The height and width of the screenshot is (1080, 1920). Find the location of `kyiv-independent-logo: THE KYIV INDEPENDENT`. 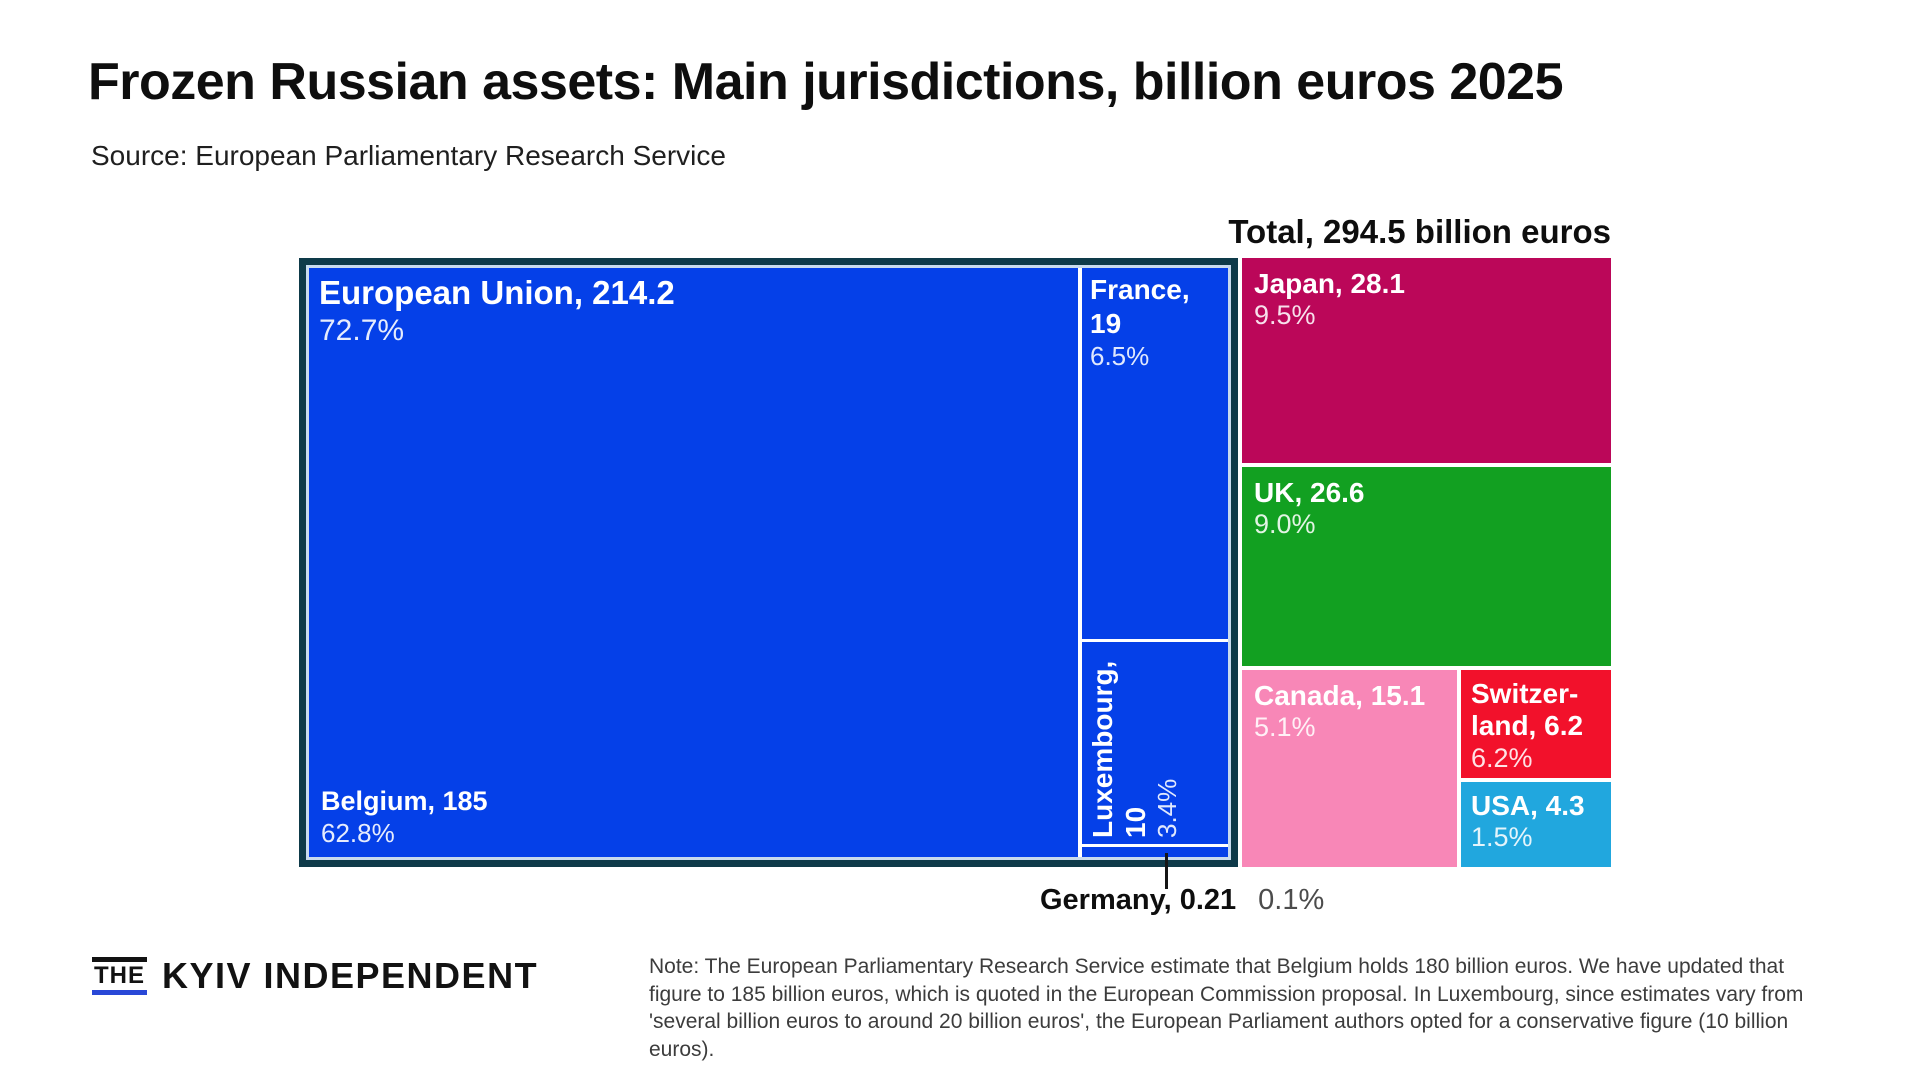

kyiv-independent-logo: THE KYIV INDEPENDENT is located at coordinates (315, 976).